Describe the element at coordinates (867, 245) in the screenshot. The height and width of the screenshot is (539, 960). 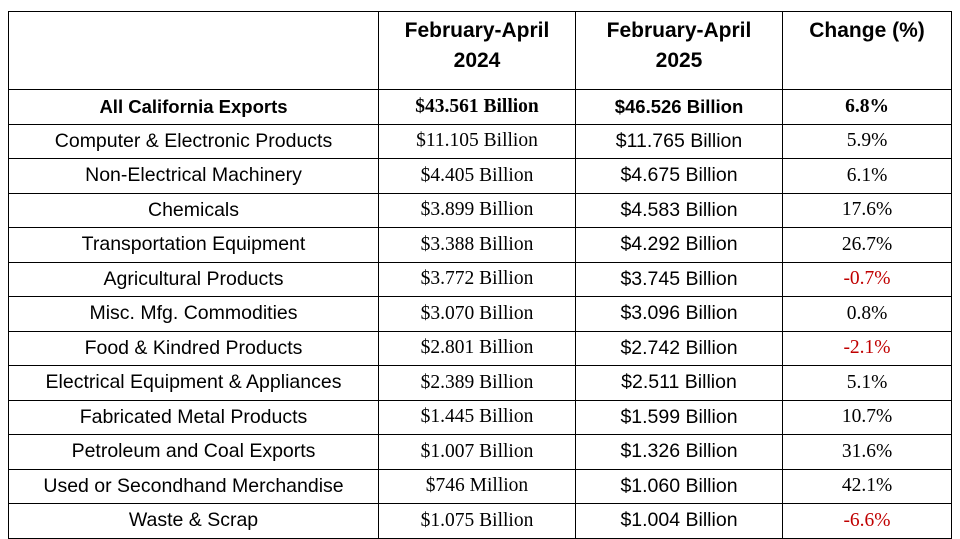
I see `cell-change: 26.7%` at that location.